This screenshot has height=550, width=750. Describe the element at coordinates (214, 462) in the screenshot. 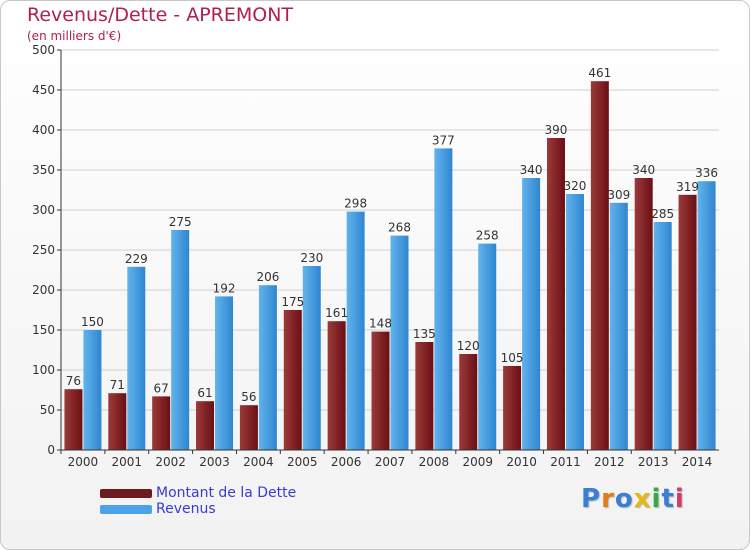

I see `x-tick-label: 2003` at that location.